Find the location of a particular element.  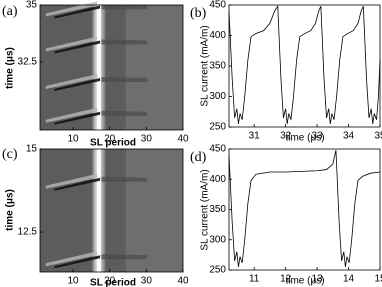

x-tick-label: 32 is located at coordinates (286, 136).